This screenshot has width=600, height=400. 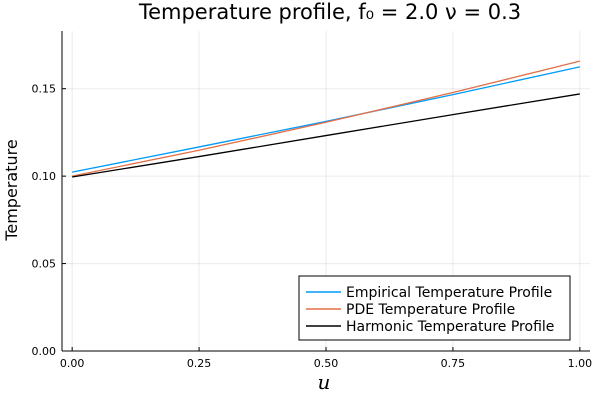 I want to click on legend-box, so click(x=434, y=308).